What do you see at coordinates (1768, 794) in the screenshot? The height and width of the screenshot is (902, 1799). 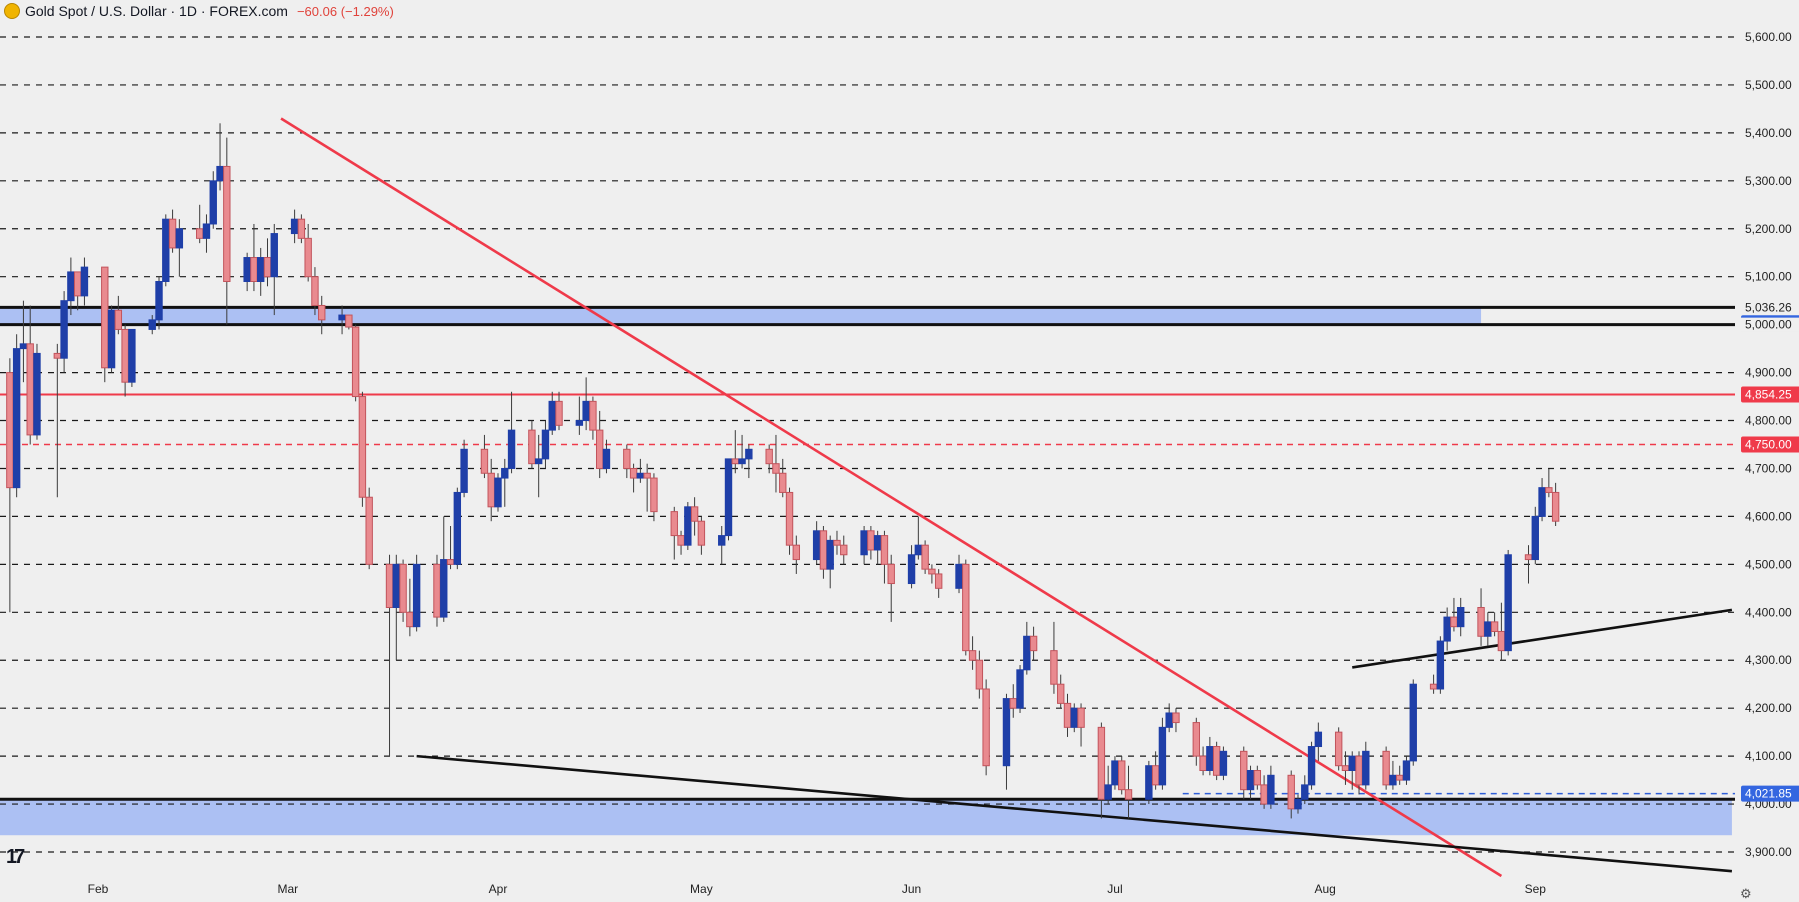 I see `price-tag-label: 4,021.85` at bounding box center [1768, 794].